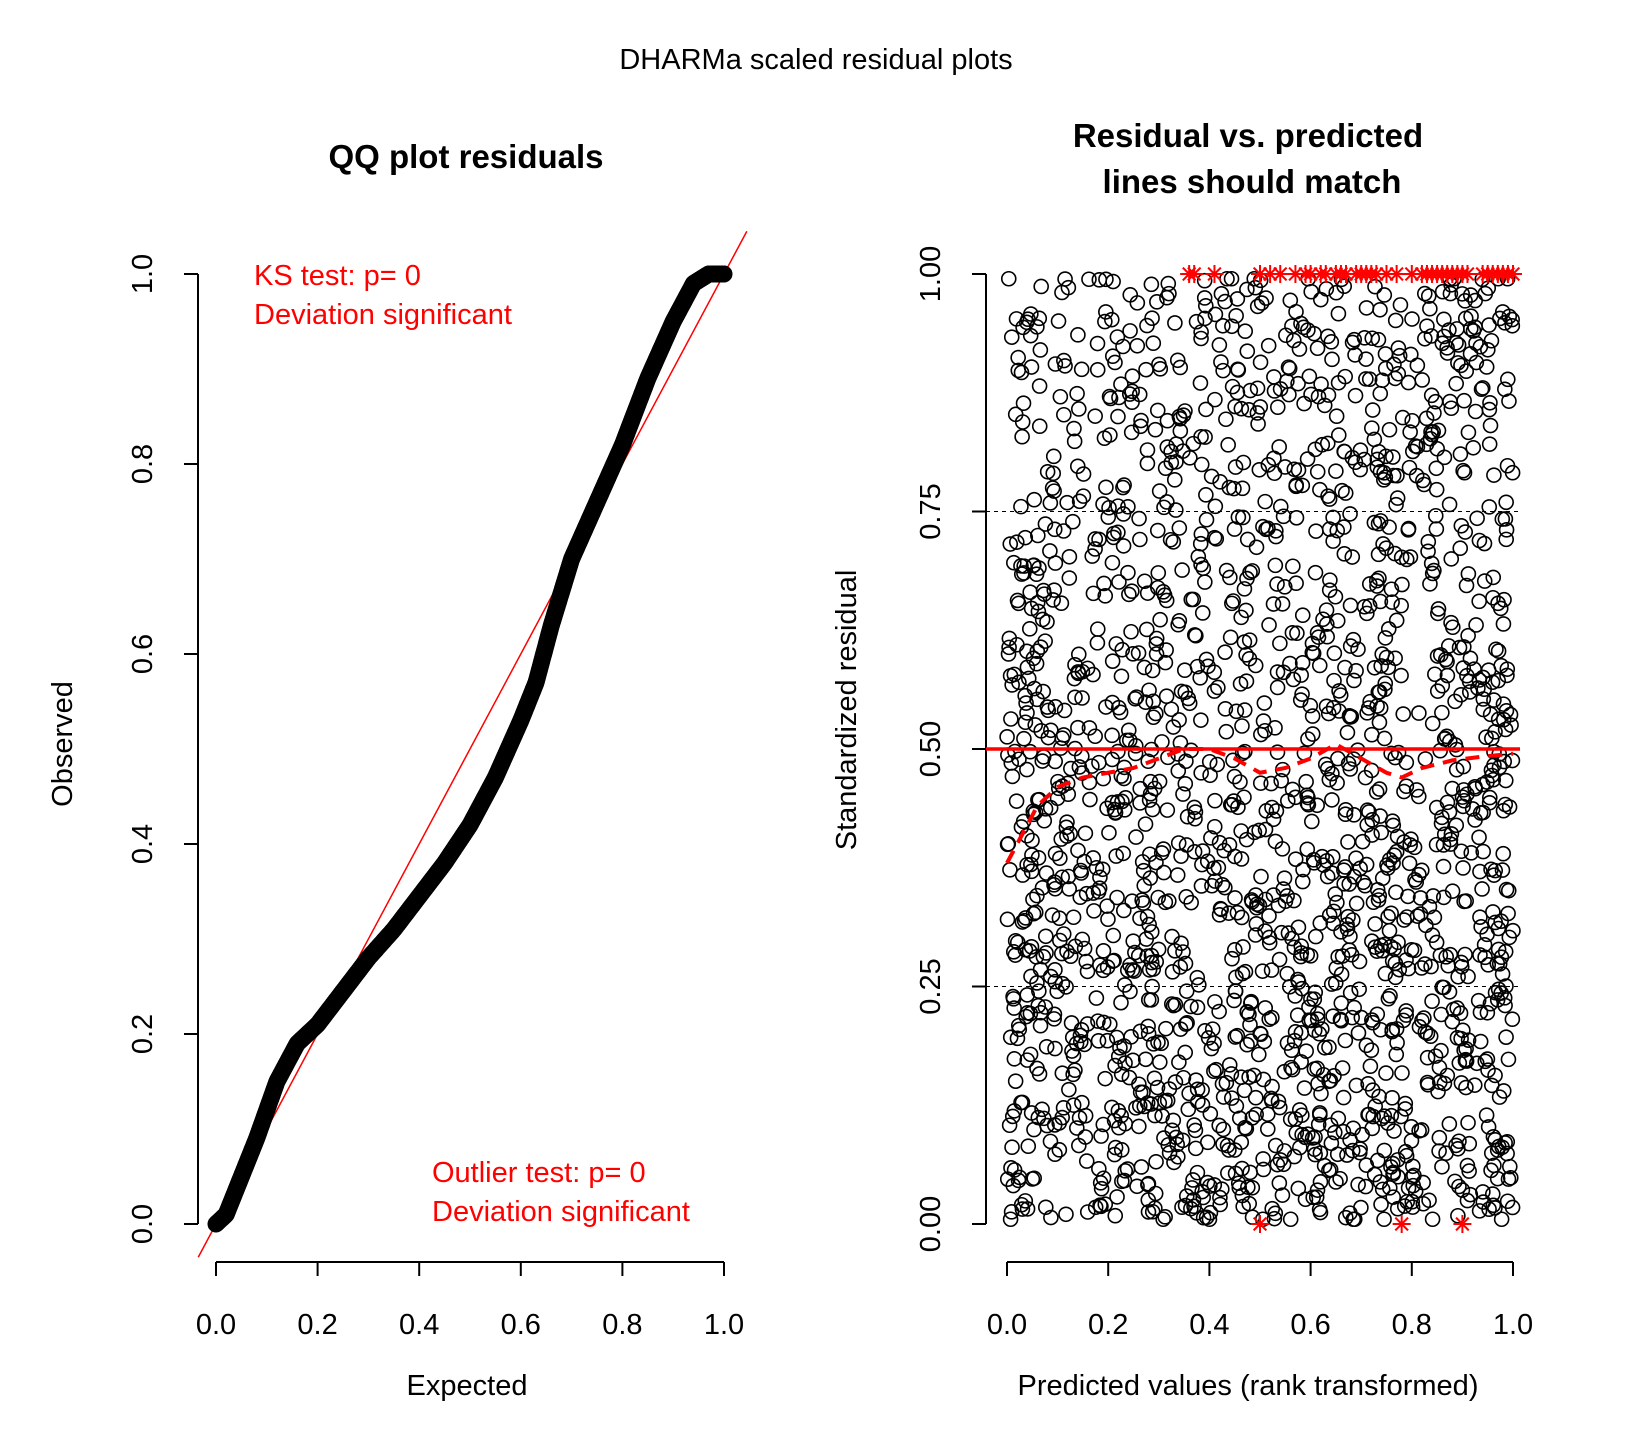 The height and width of the screenshot is (1440, 1632). I want to click on rp-outlier-marker, so click(1260, 274).